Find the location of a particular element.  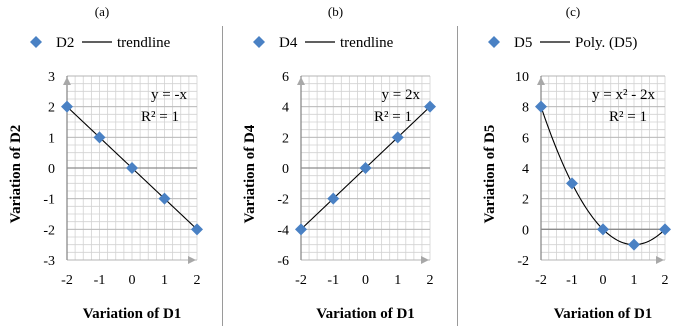

y-tick-label: 8 is located at coordinates (525, 108).